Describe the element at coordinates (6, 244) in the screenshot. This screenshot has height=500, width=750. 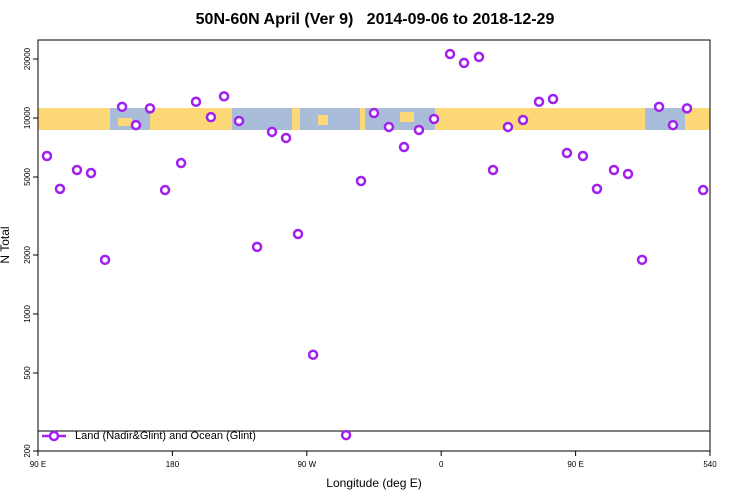
I see `y-axis-label: N Total` at that location.